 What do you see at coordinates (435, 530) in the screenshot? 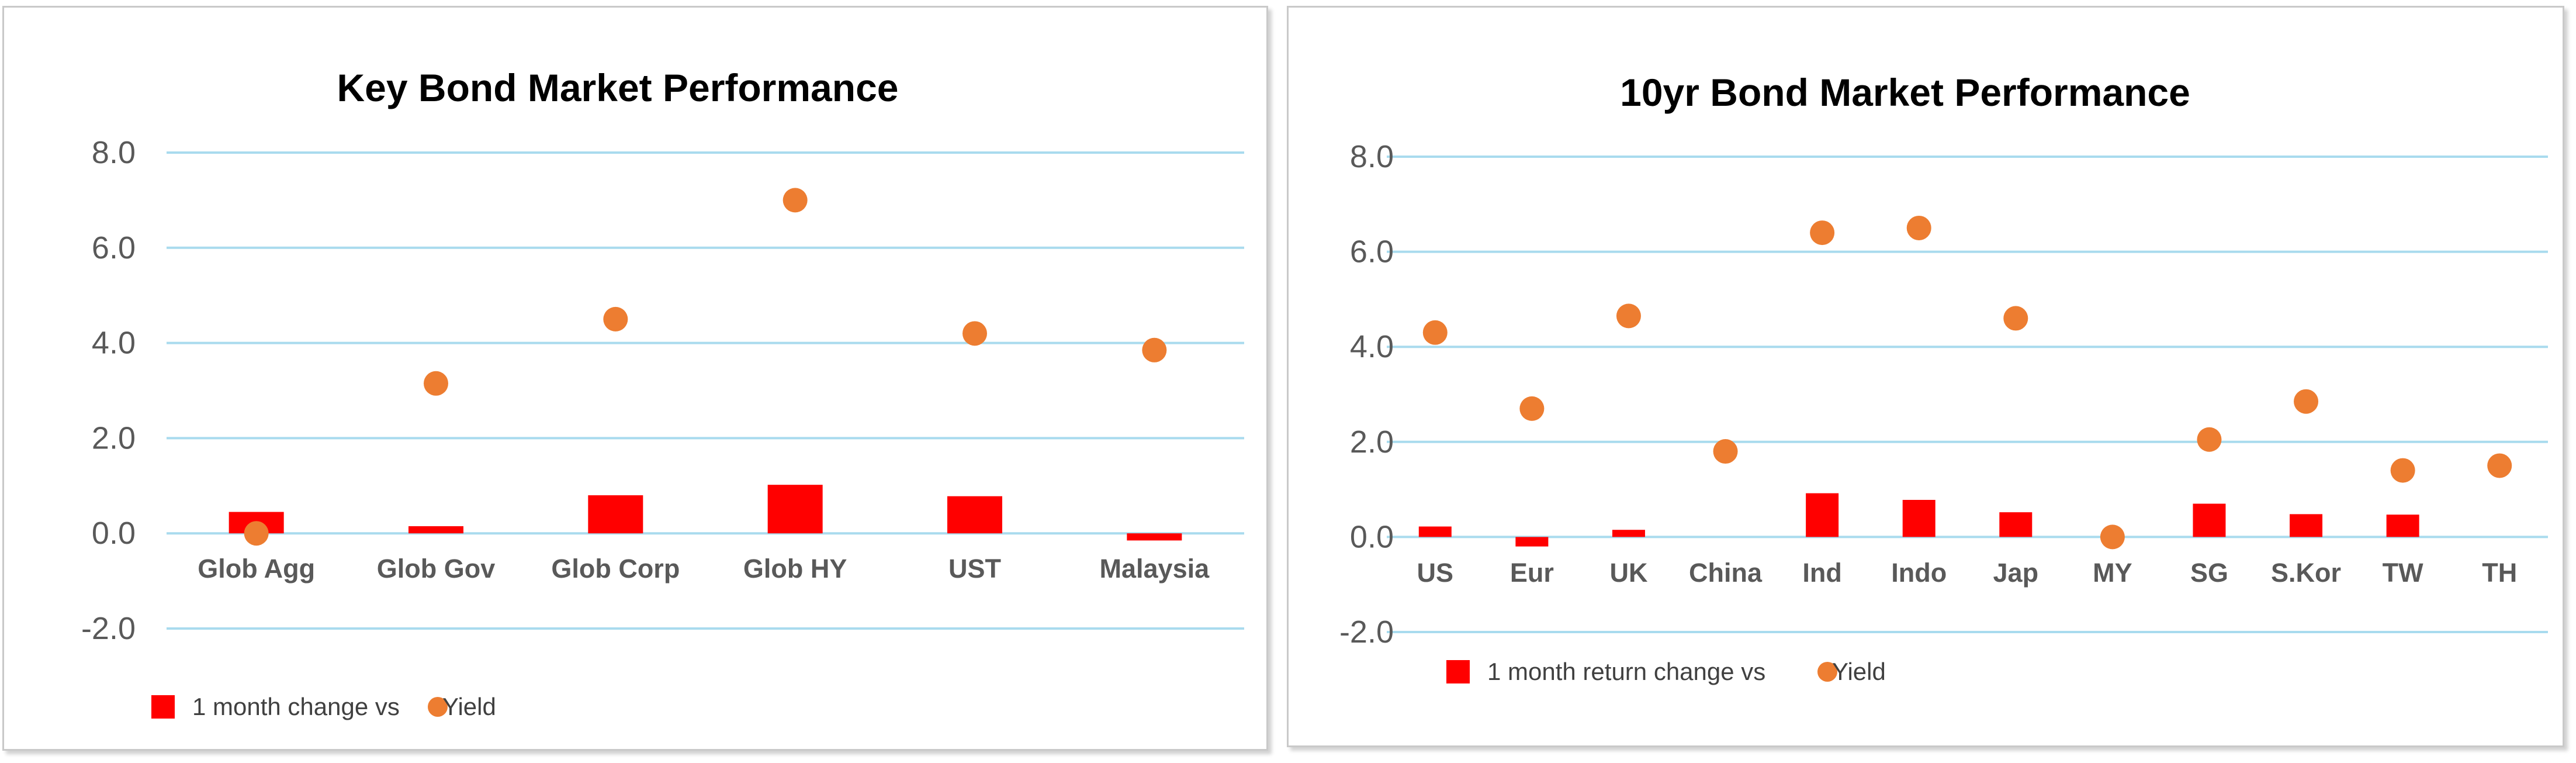
I see `bar-glob-gov` at bounding box center [435, 530].